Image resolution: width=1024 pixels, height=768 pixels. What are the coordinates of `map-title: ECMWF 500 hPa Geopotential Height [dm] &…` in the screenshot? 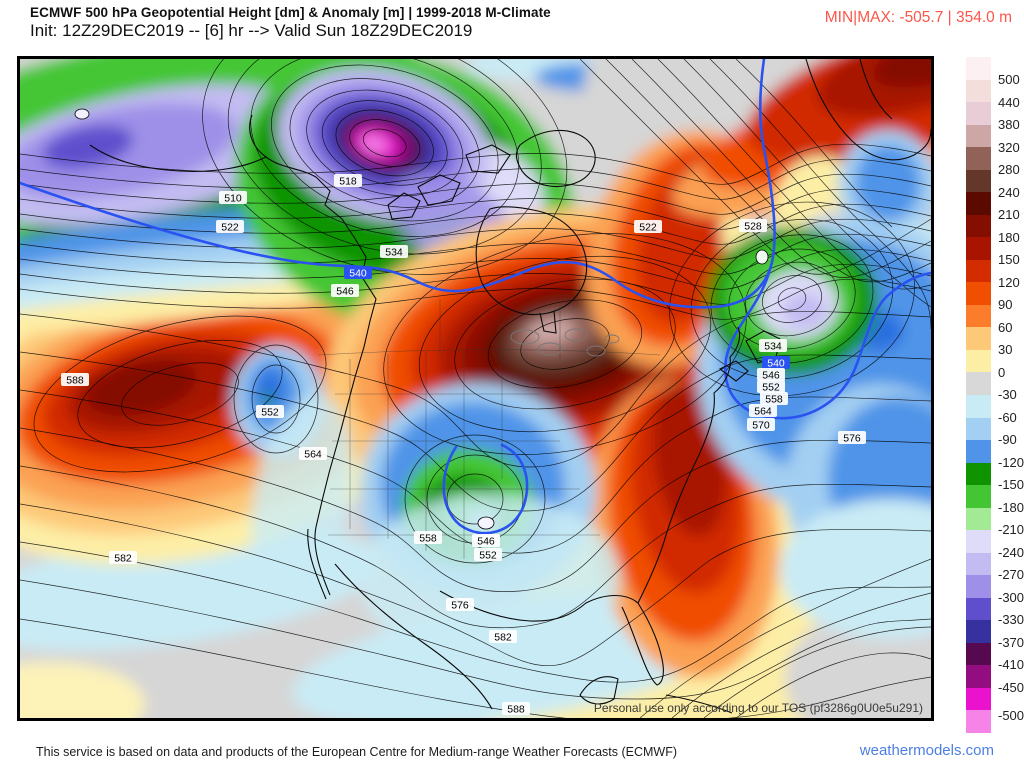 It's located at (290, 12).